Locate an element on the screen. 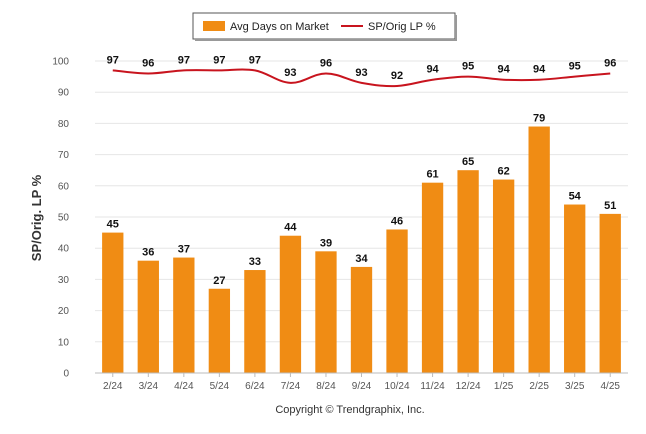 This screenshot has width=646, height=434. bar-value-label: 27 is located at coordinates (219, 281).